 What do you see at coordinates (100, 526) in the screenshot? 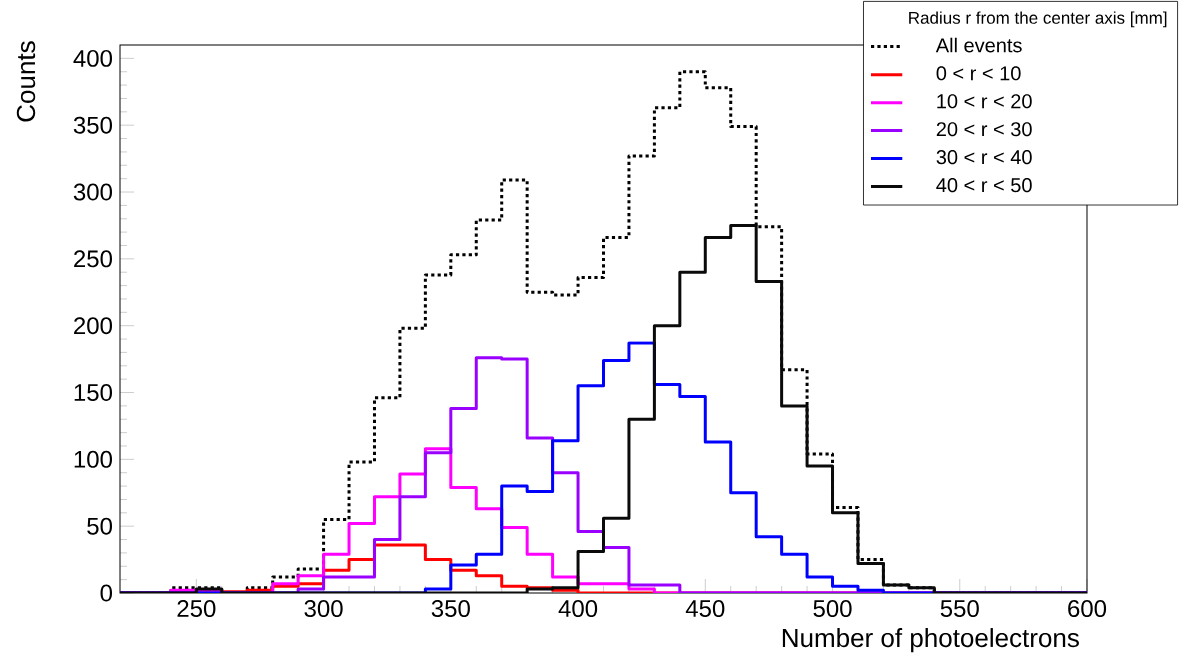
I see `y-tick-label: 50` at bounding box center [100, 526].